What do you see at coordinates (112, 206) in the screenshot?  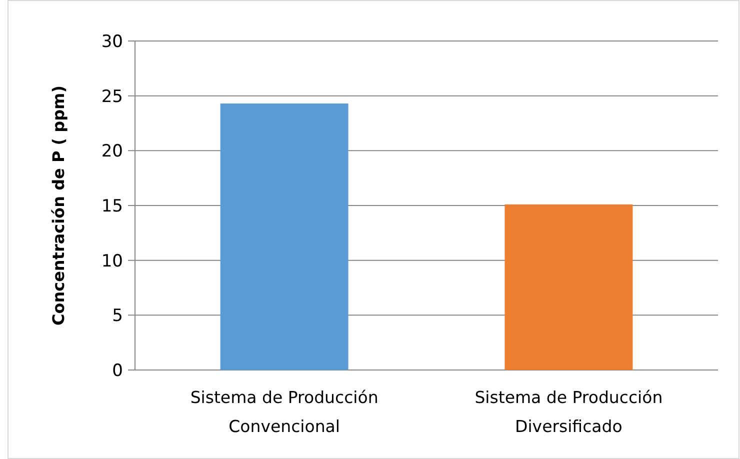 I see `y-tick-label: 15` at bounding box center [112, 206].